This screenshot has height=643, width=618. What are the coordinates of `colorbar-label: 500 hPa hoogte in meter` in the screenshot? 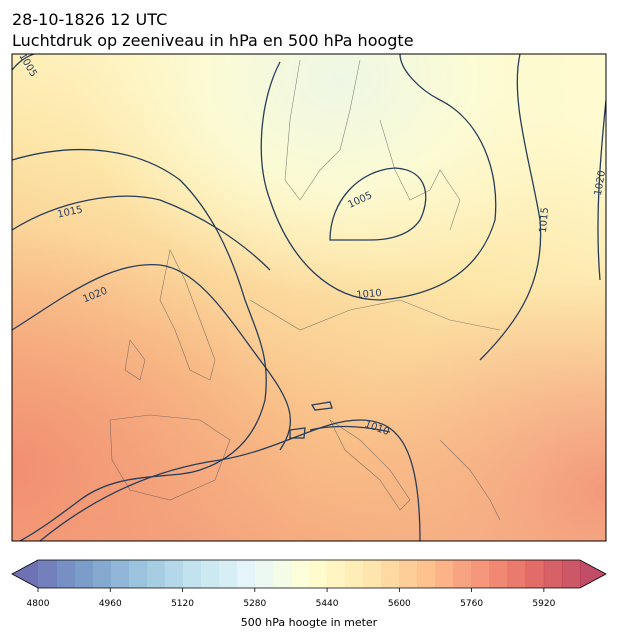 It's located at (309, 622).